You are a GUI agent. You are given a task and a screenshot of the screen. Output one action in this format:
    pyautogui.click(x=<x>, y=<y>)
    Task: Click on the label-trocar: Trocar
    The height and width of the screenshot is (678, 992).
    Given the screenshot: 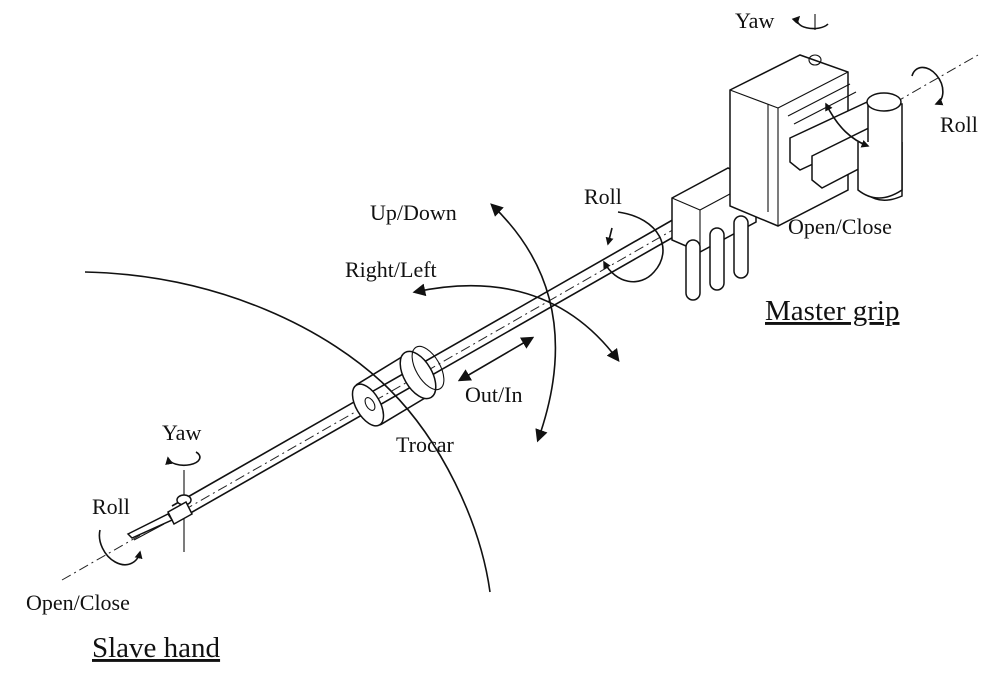 What is the action you would take?
    pyautogui.click(x=425, y=444)
    